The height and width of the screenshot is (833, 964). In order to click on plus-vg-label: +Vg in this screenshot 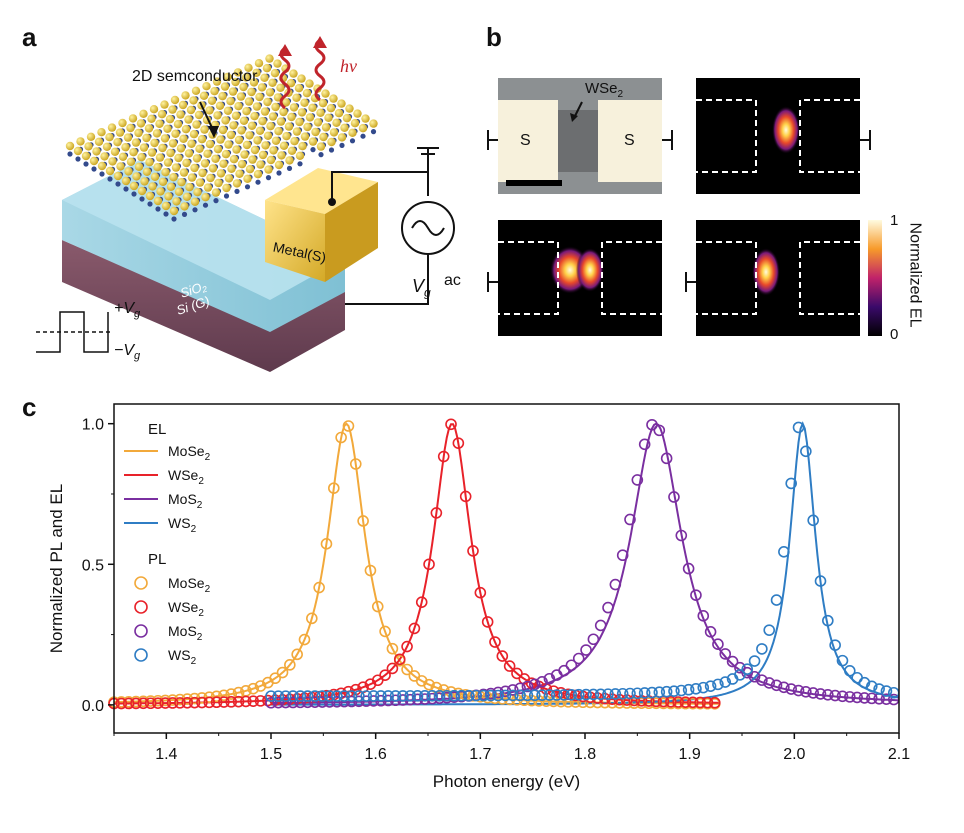, I will do `click(127, 310)`.